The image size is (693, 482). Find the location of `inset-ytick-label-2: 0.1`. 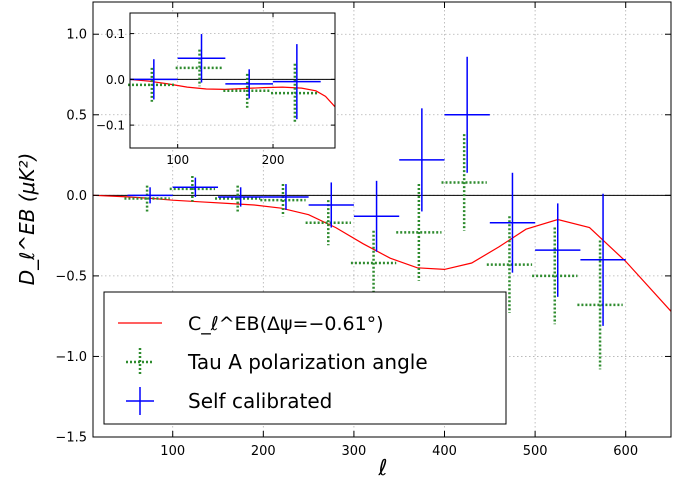

inset-ytick-label-2: 0.1 is located at coordinates (115, 34).